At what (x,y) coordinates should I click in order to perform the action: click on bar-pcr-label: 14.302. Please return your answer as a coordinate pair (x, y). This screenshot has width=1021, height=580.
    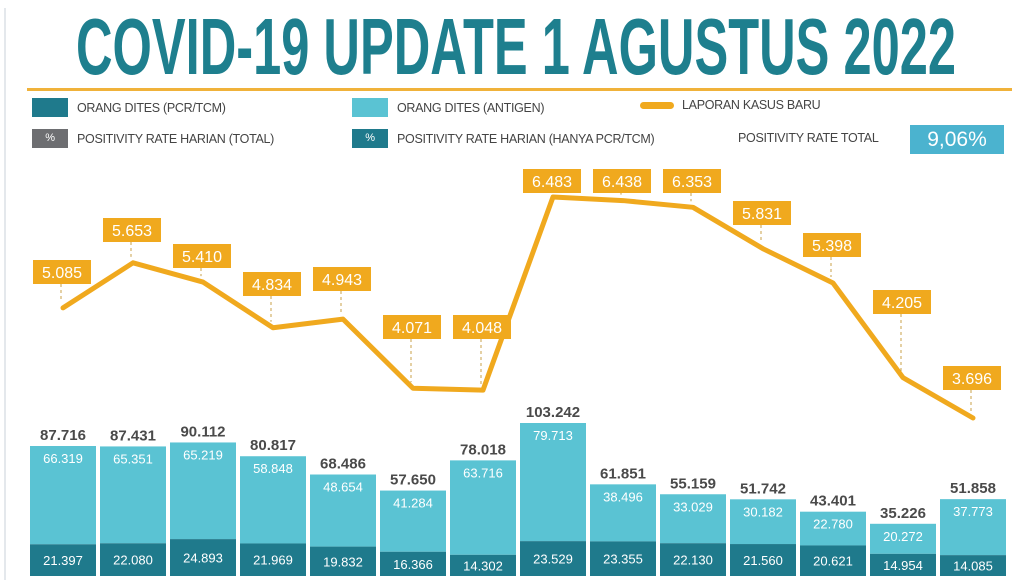
    Looking at the image, I should click on (483, 565).